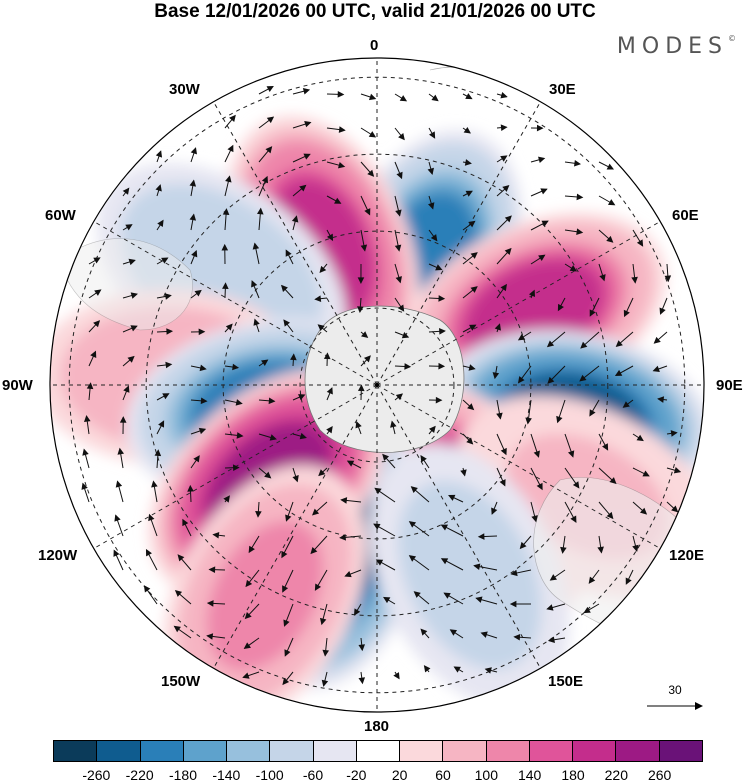 Image resolution: width=750 pixels, height=783 pixels. What do you see at coordinates (17, 385) in the screenshot?
I see `lon-label-90w: 90W` at bounding box center [17, 385].